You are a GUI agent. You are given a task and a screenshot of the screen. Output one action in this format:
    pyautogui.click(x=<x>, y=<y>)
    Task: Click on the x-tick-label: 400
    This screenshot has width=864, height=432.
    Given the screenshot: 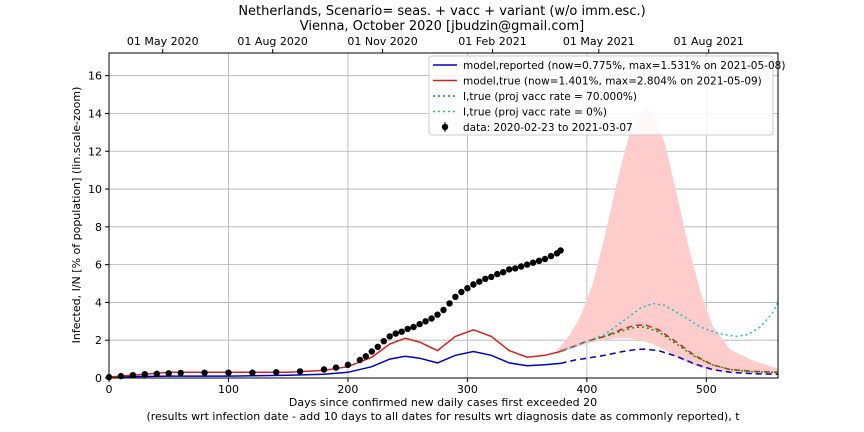 What is the action you would take?
    pyautogui.click(x=586, y=389)
    